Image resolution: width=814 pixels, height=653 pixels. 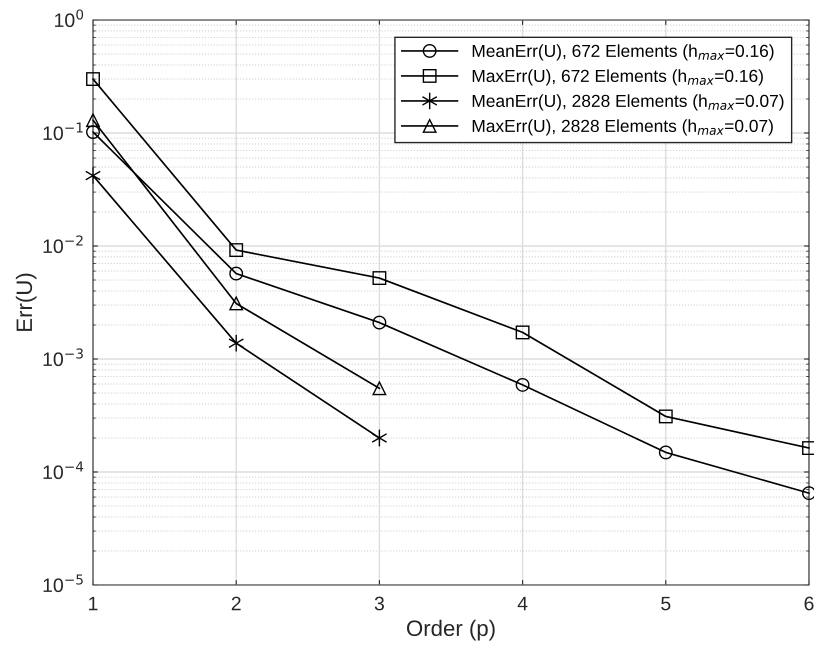 I want to click on y-axis-title: Err(U), so click(x=26, y=302).